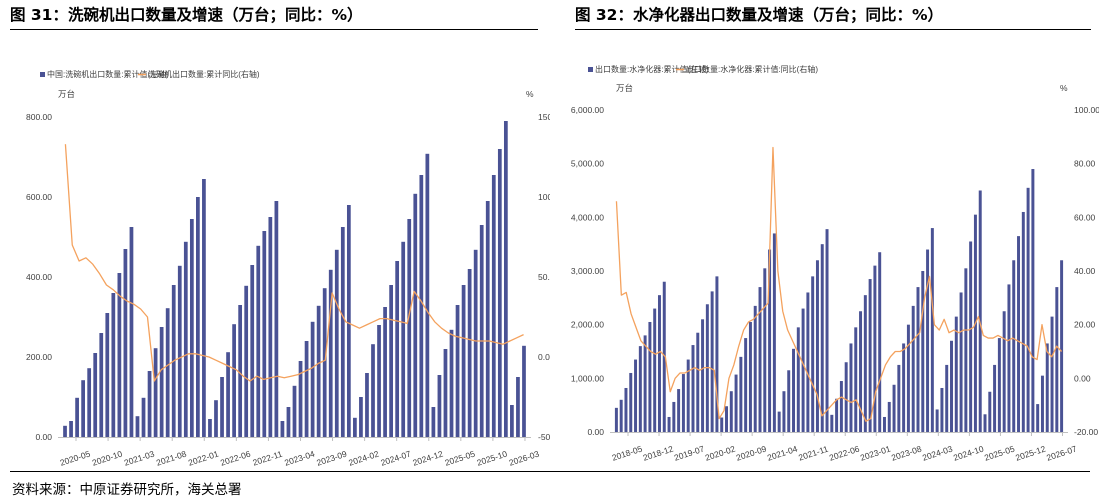  What do you see at coordinates (427, 457) in the screenshot?
I see `x-tick-label: 2024-12` at bounding box center [427, 457].